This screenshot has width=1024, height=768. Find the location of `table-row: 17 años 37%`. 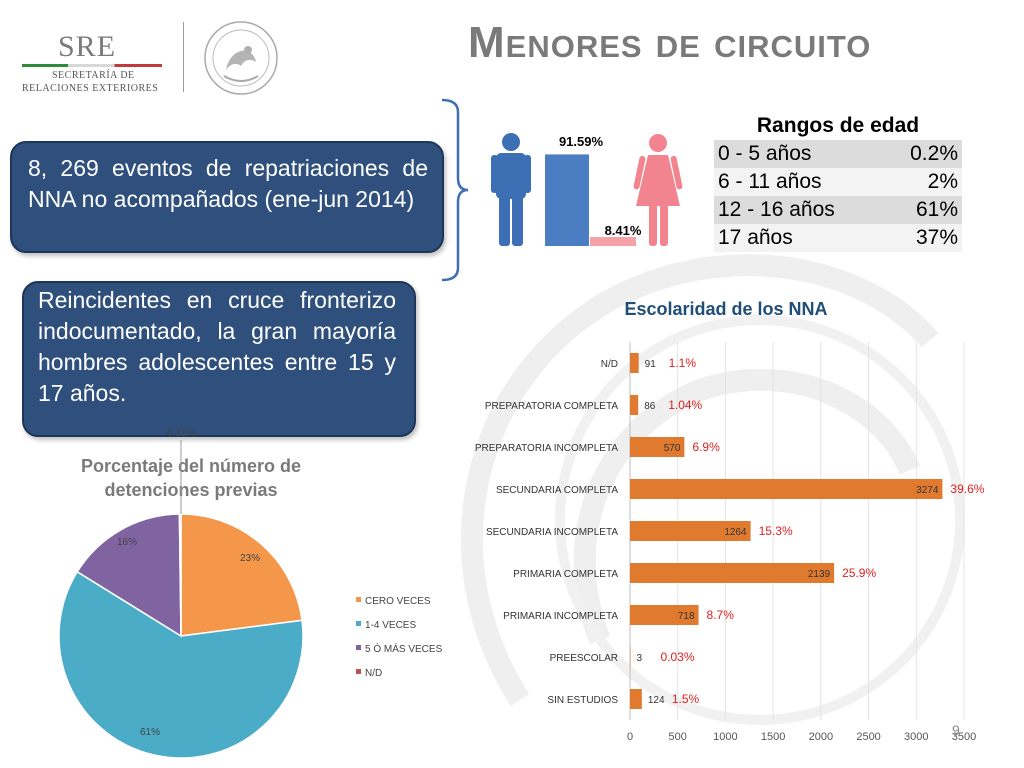

table-row: 17 años 37% is located at coordinates (838, 238).